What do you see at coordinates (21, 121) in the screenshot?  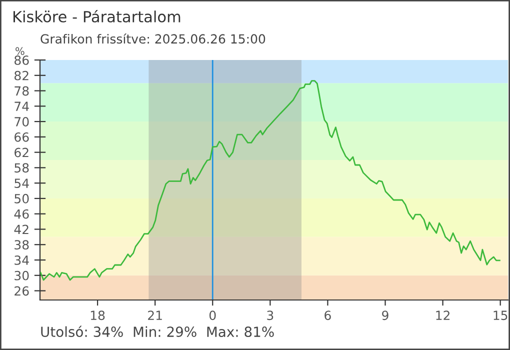 I see `y-tick-label: 70` at bounding box center [21, 121].